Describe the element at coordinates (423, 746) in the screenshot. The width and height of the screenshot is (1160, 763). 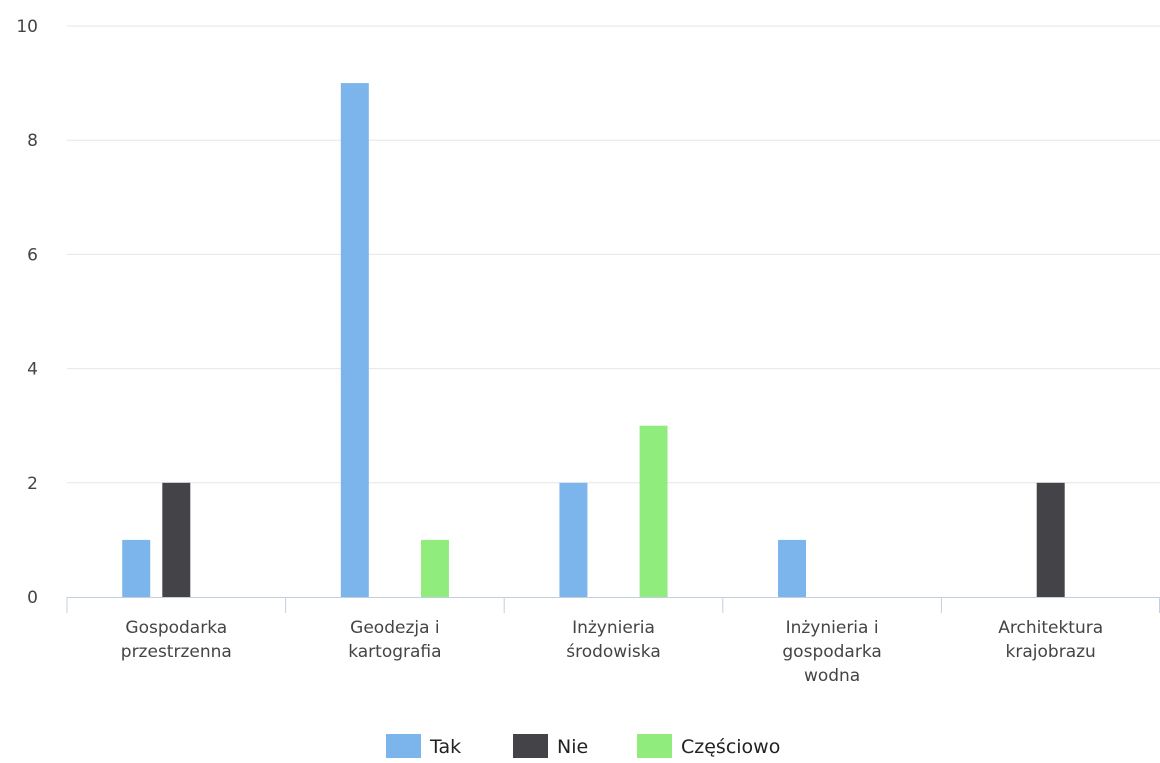
I see `legend-item-tak: Tak` at that location.